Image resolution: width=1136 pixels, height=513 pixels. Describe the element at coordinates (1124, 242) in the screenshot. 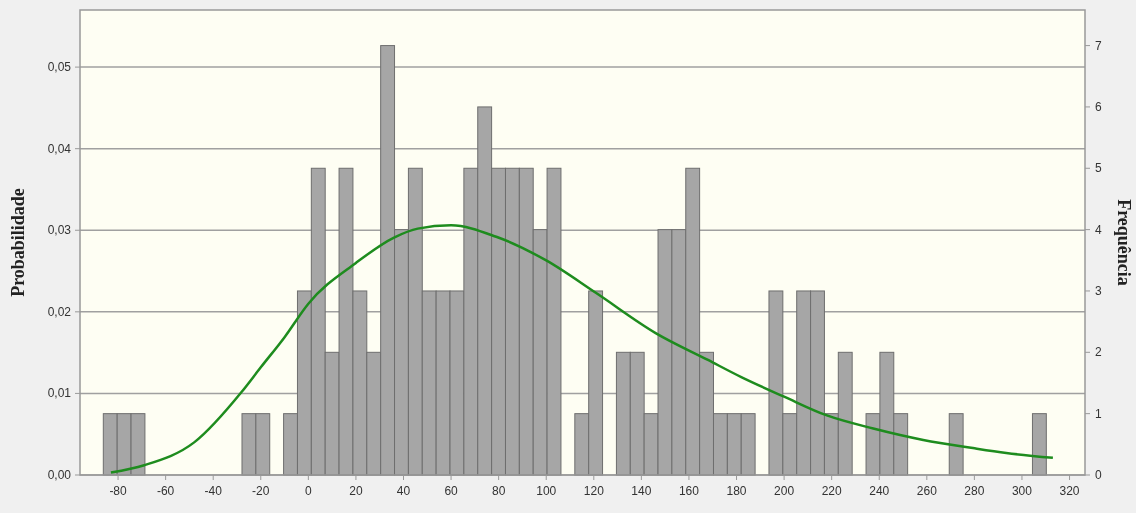

I see `y2-axis-title: Frequência` at that location.